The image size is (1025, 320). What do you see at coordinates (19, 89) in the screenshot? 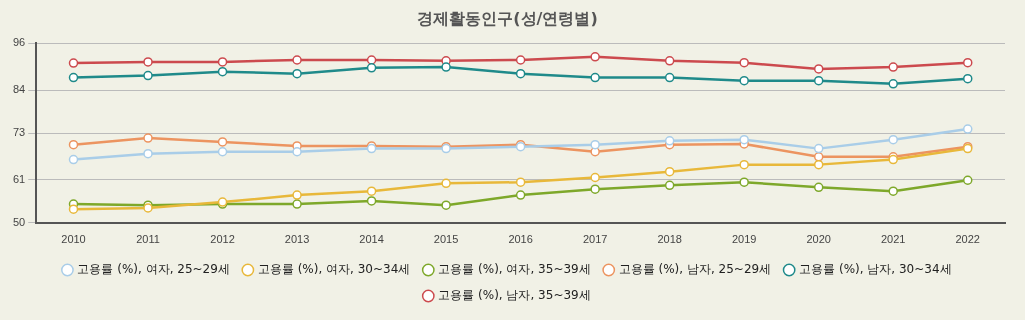
I see `y-tick-label: 84` at bounding box center [19, 89].